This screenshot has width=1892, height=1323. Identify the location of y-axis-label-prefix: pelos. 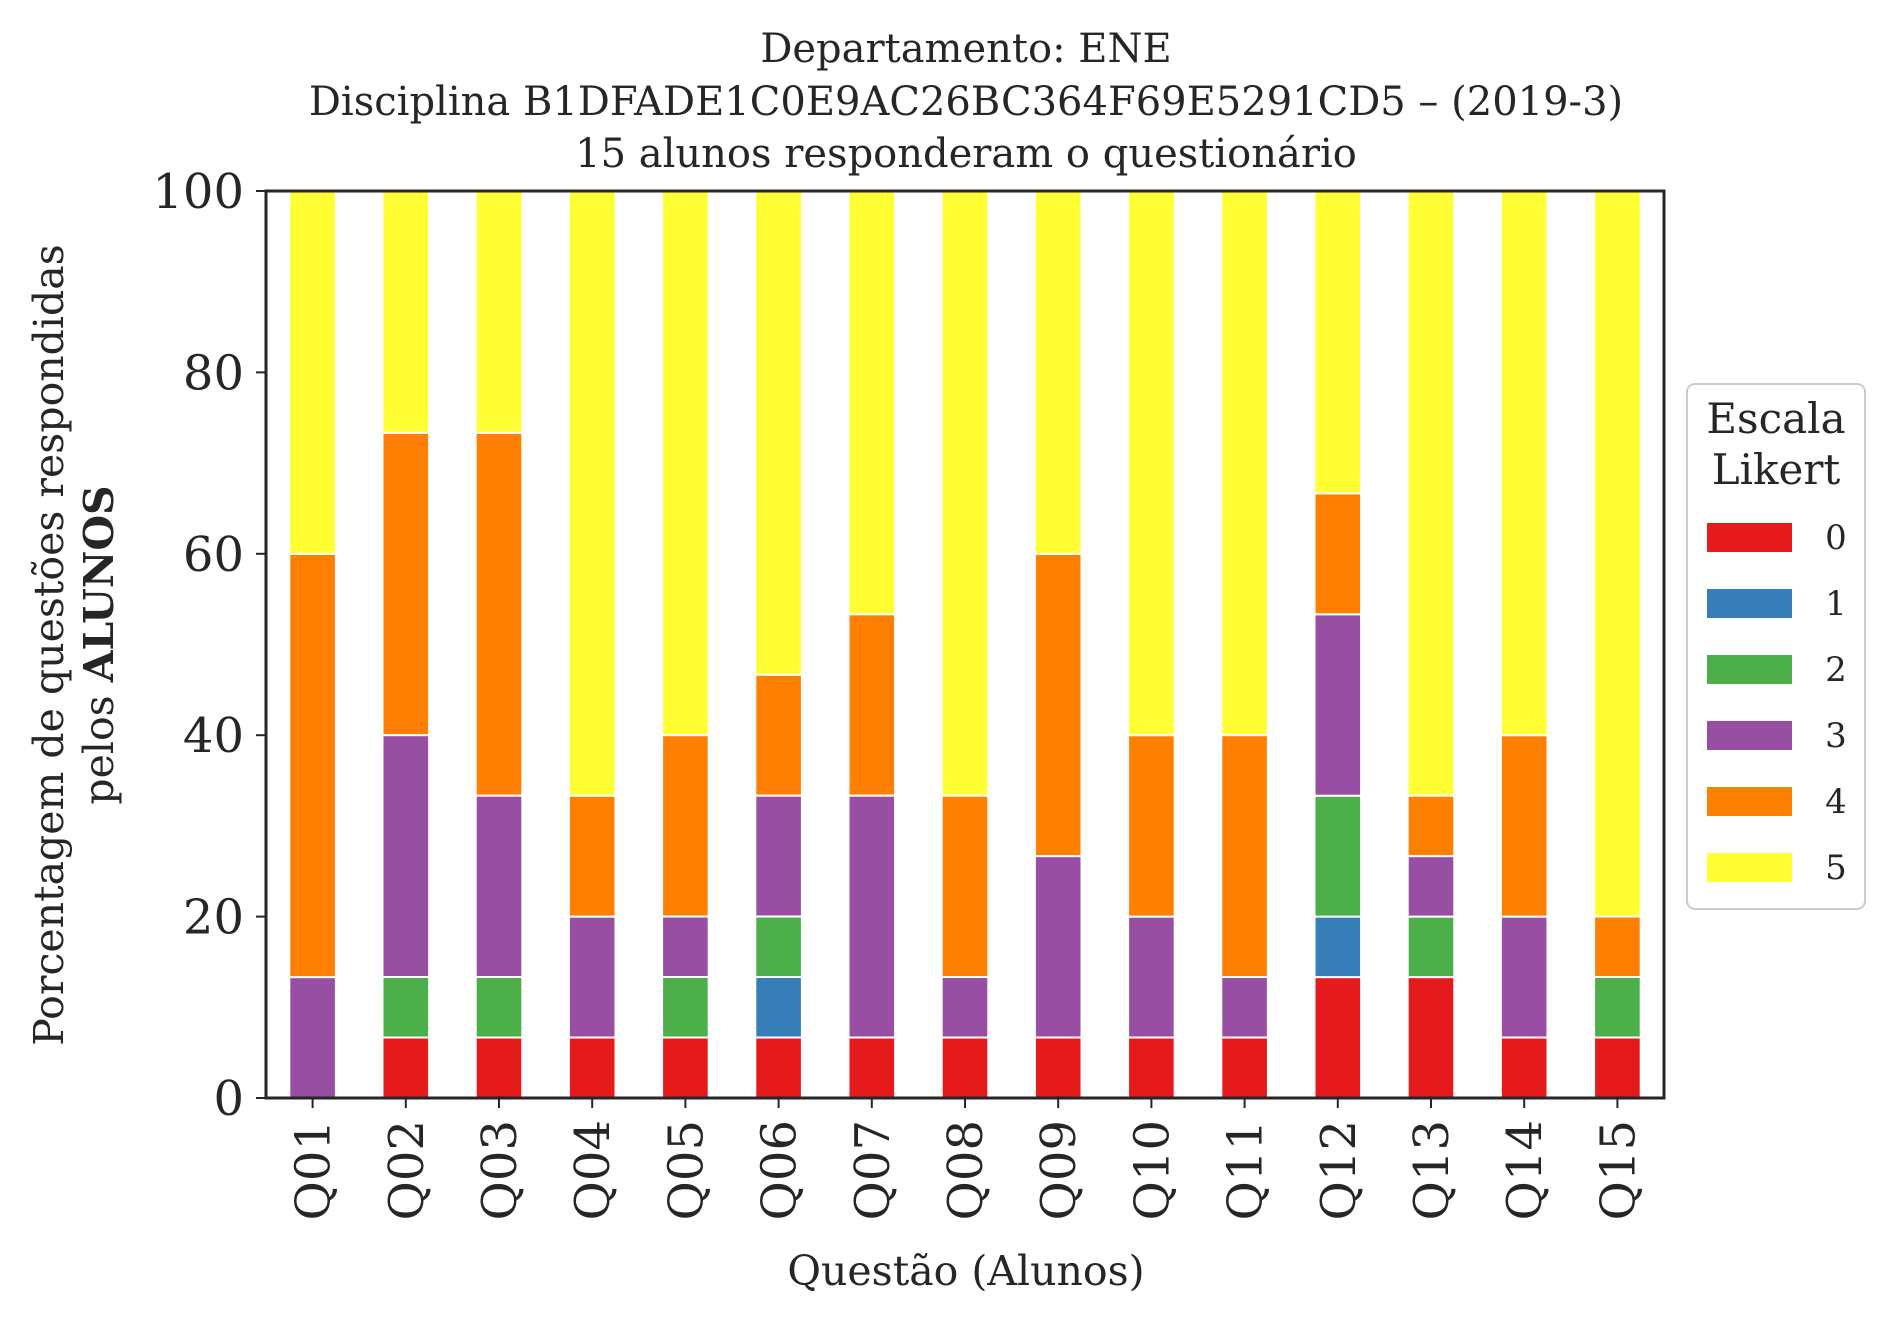
(99, 743).